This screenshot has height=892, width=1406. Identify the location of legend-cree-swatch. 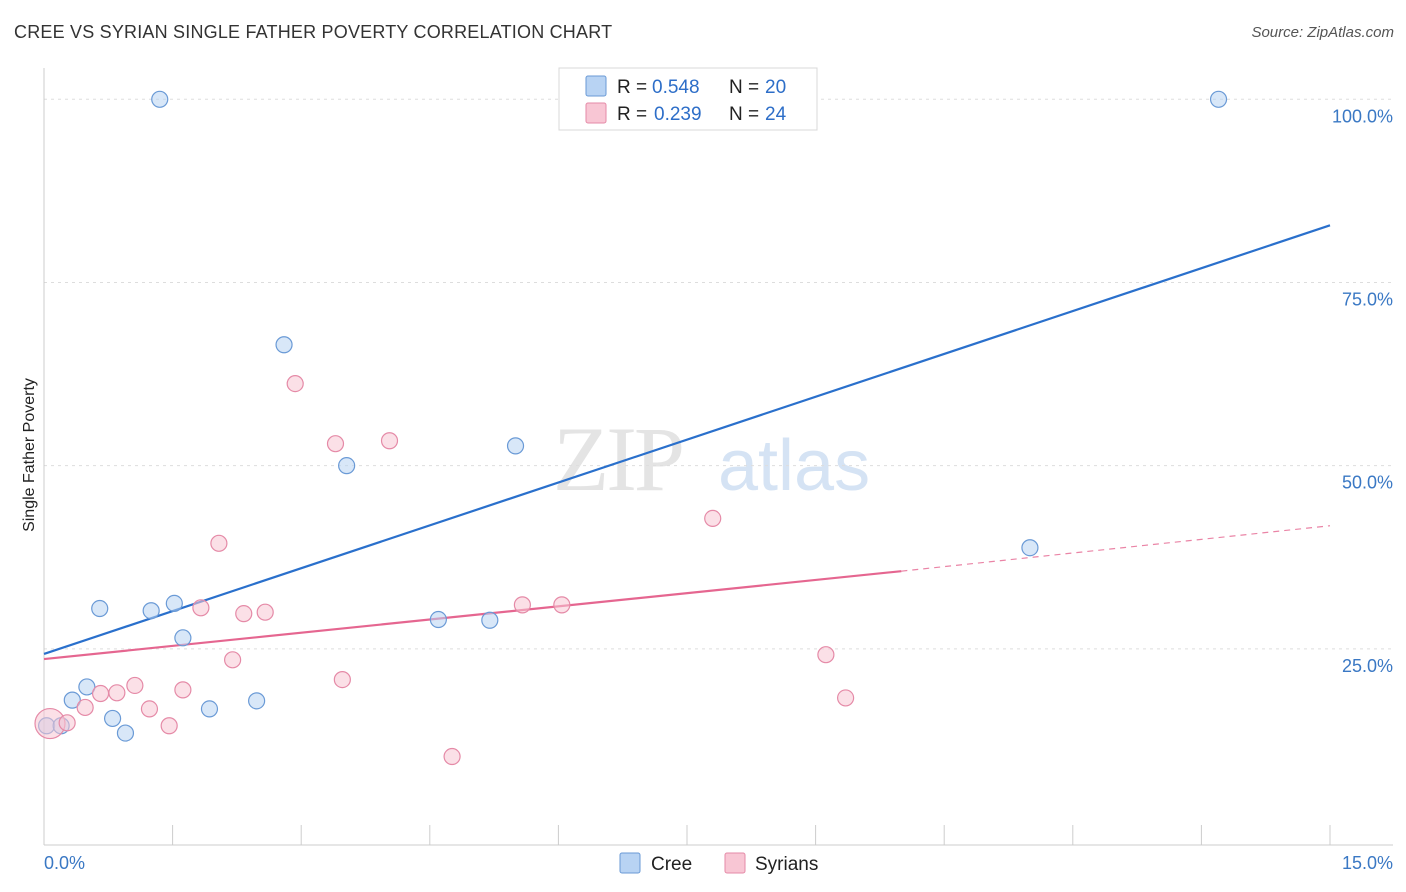
(596, 86).